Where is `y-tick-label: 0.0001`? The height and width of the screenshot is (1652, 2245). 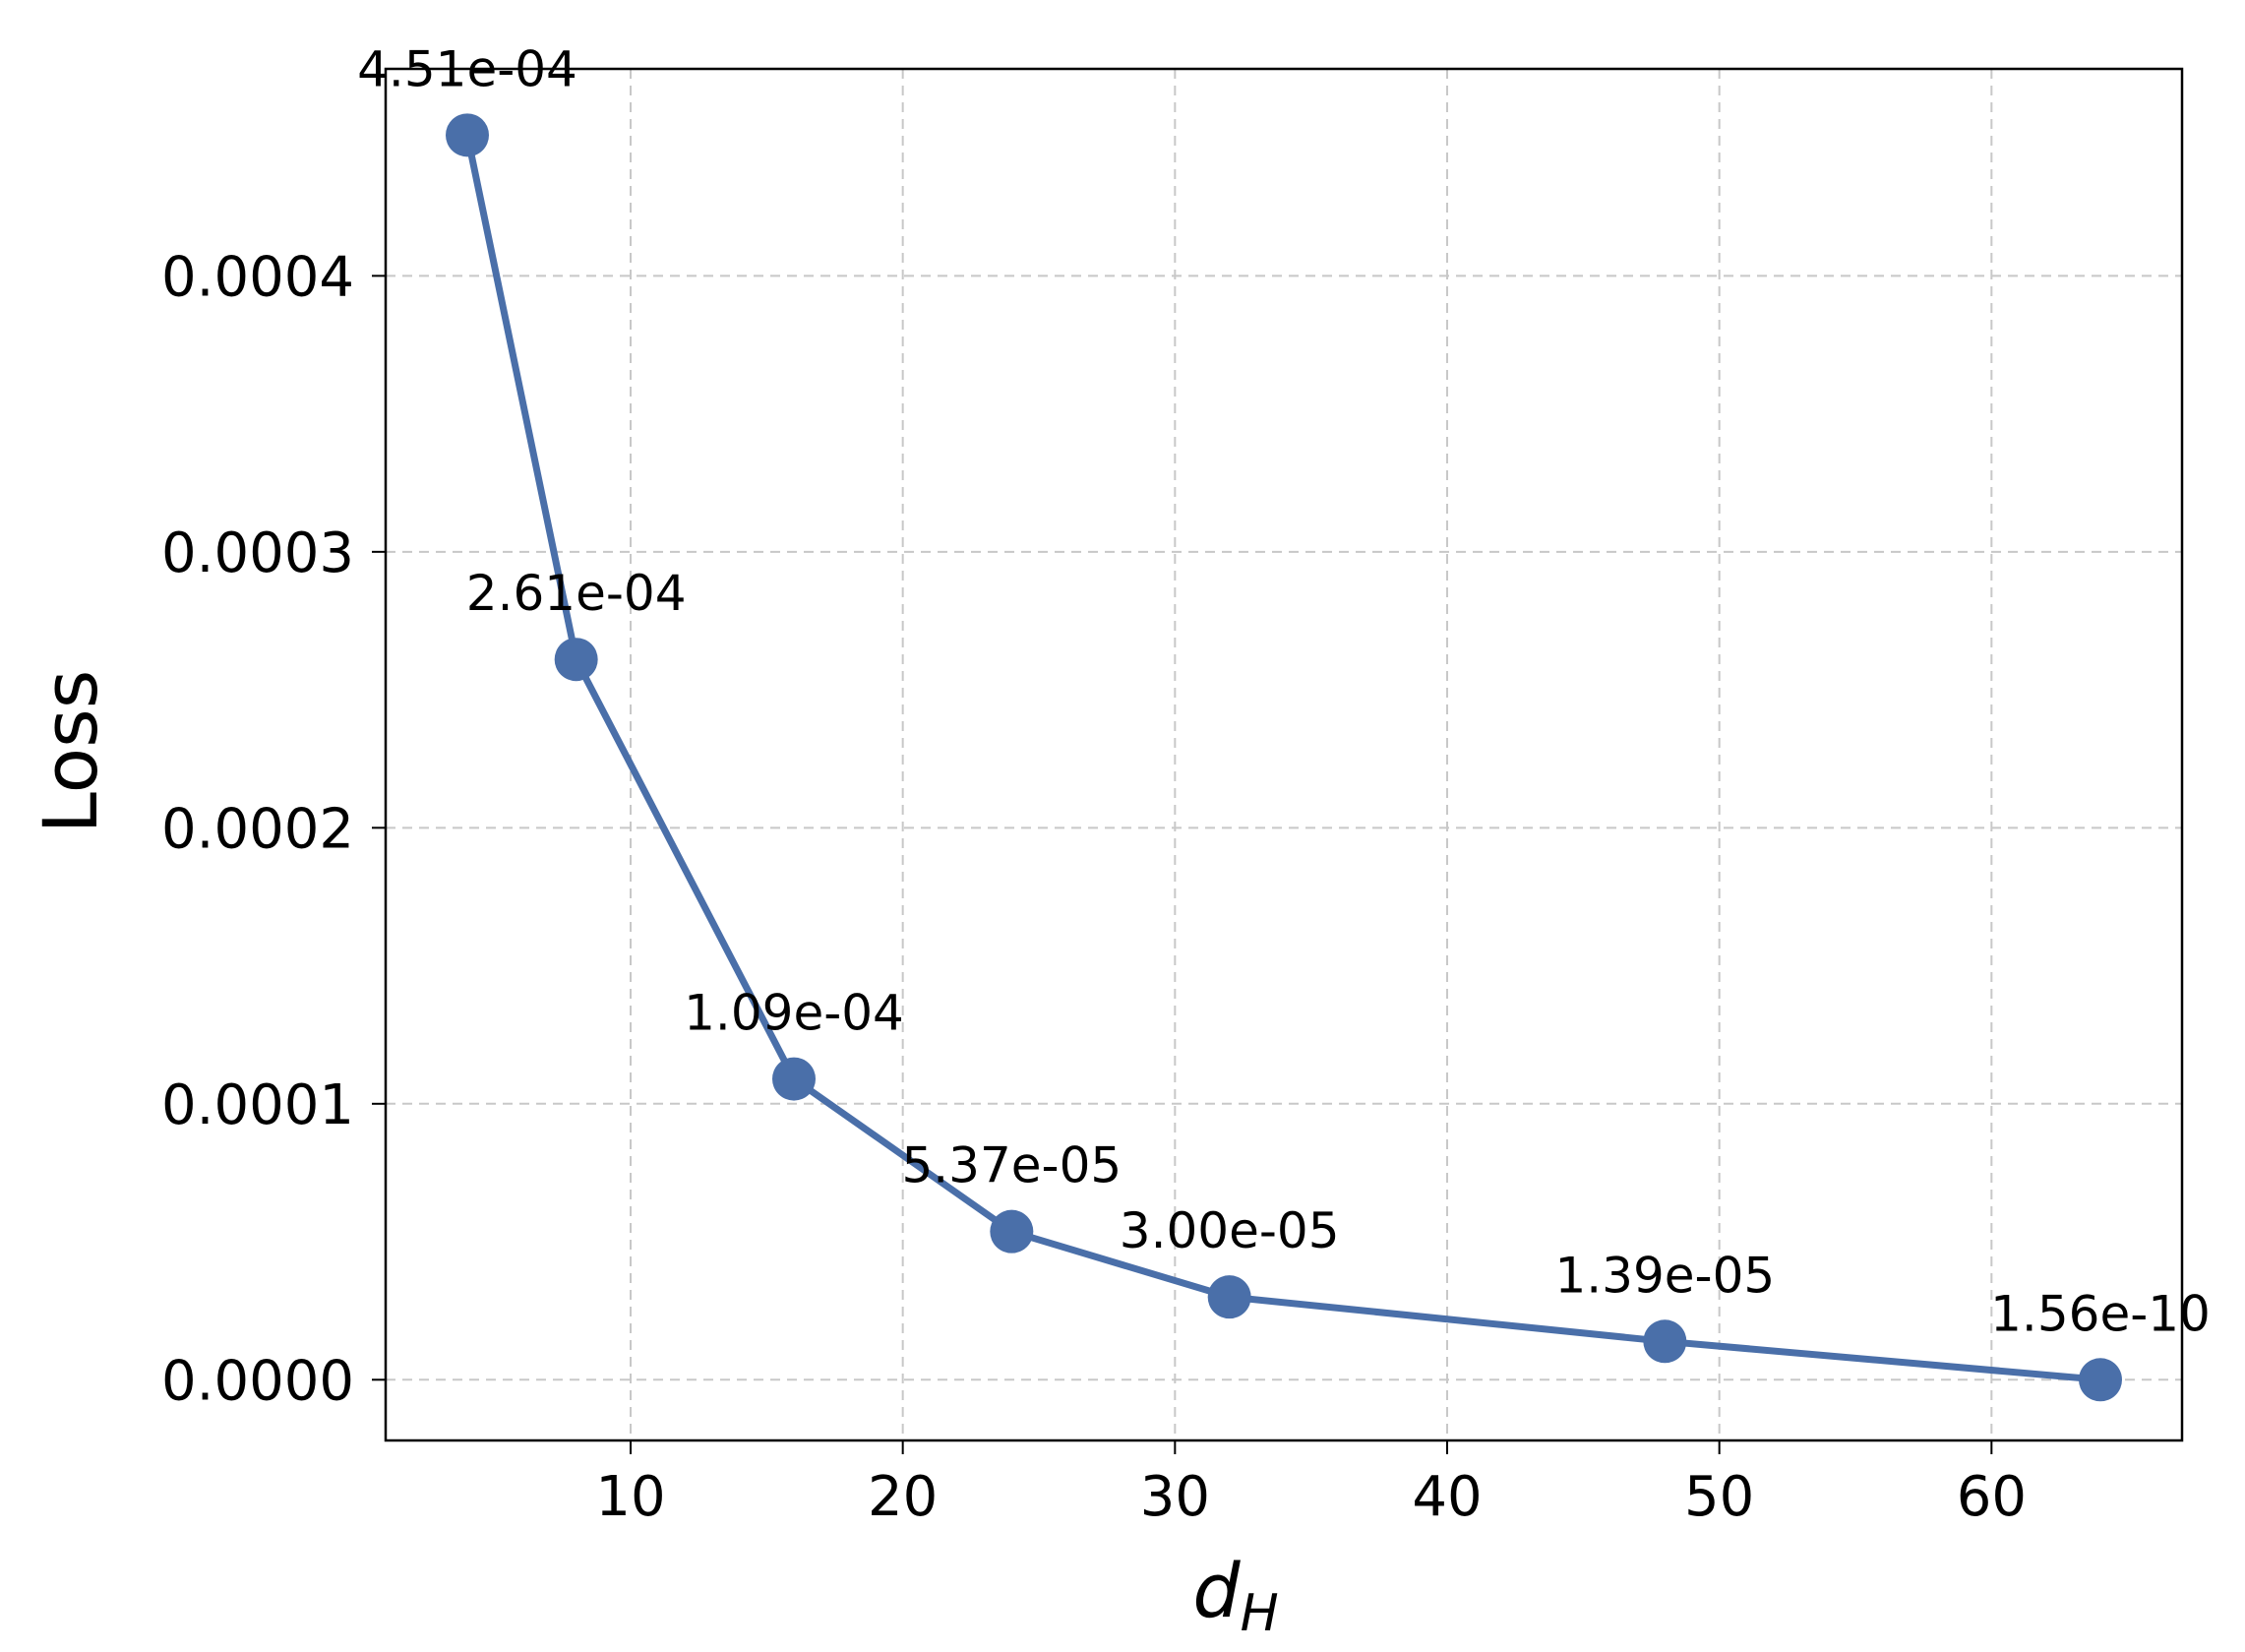 y-tick-label: 0.0001 is located at coordinates (257, 1105).